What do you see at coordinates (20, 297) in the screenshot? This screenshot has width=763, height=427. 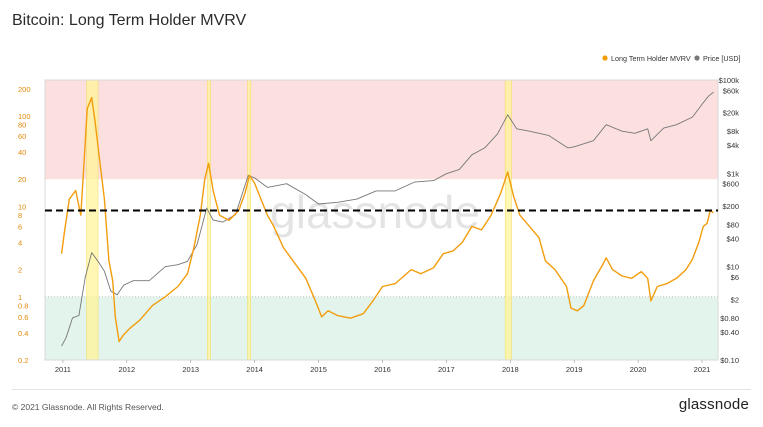 I see `left-tick-label: 1` at bounding box center [20, 297].